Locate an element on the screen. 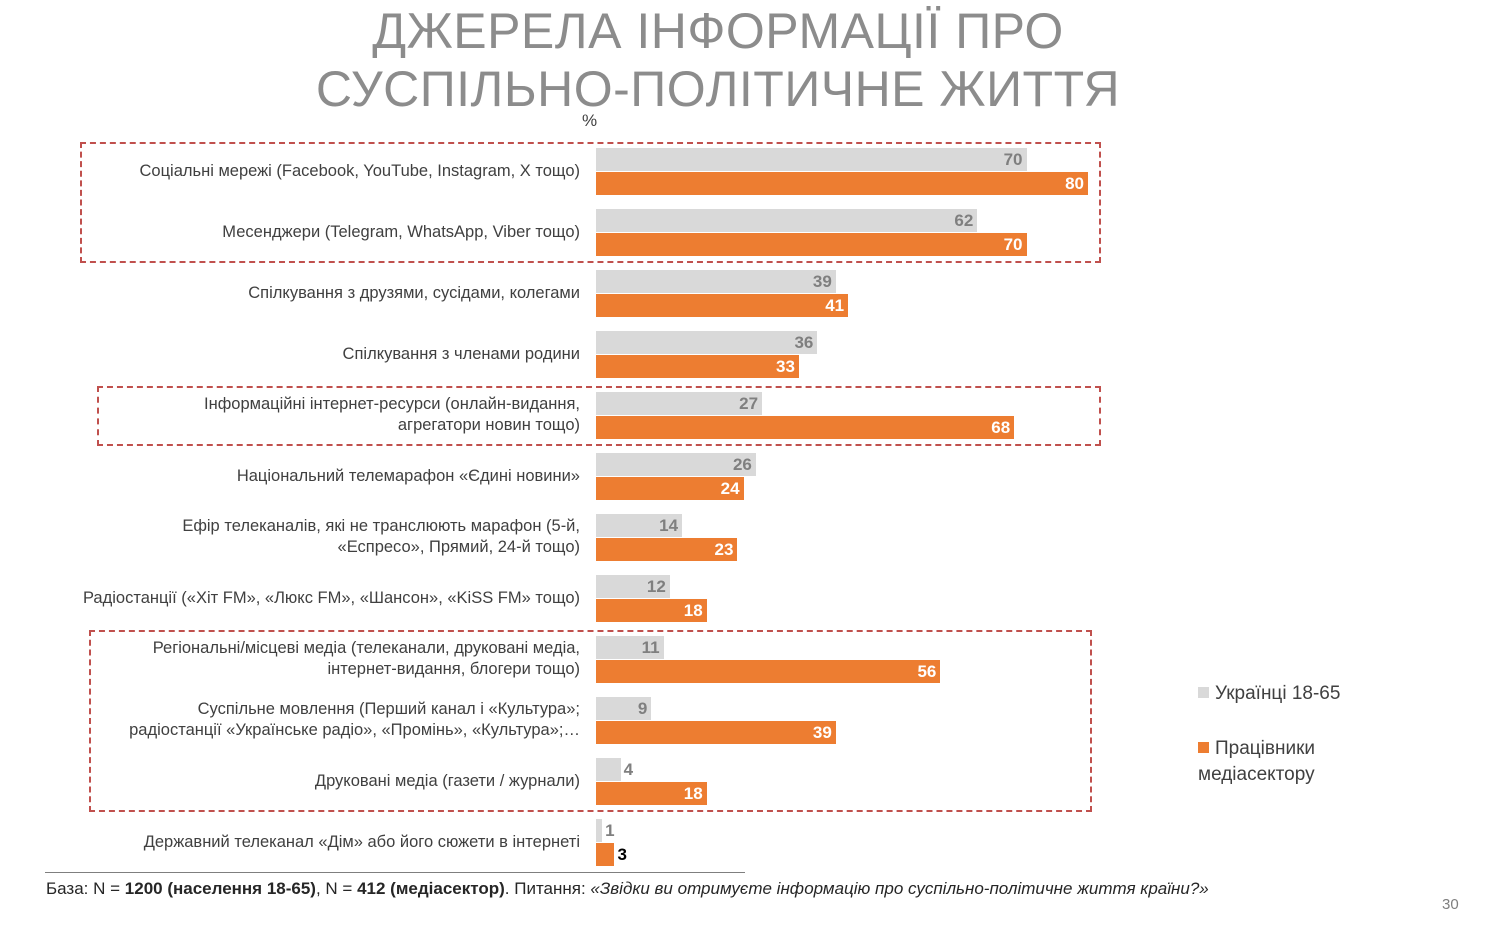 The image size is (1500, 938). value-label-ukrainians: 9 is located at coordinates (642, 708).